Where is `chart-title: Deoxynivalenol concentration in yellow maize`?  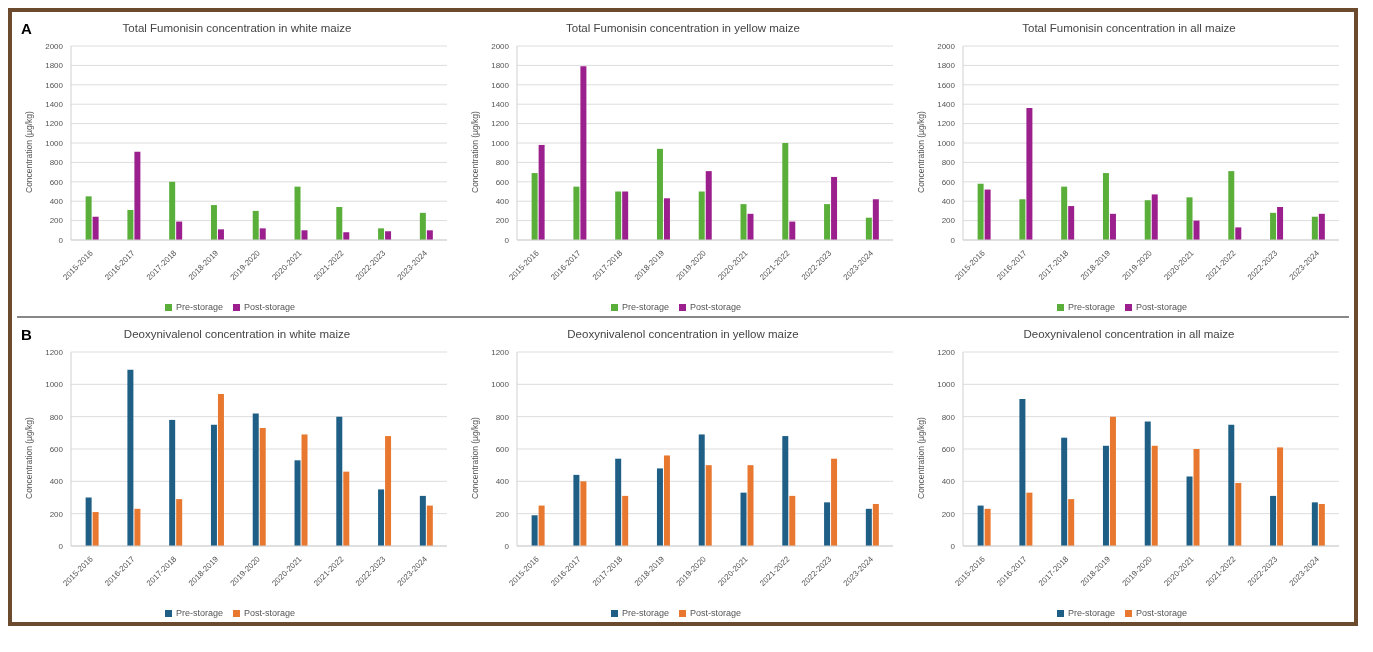 chart-title: Deoxynivalenol concentration in yellow maize is located at coordinates (683, 334).